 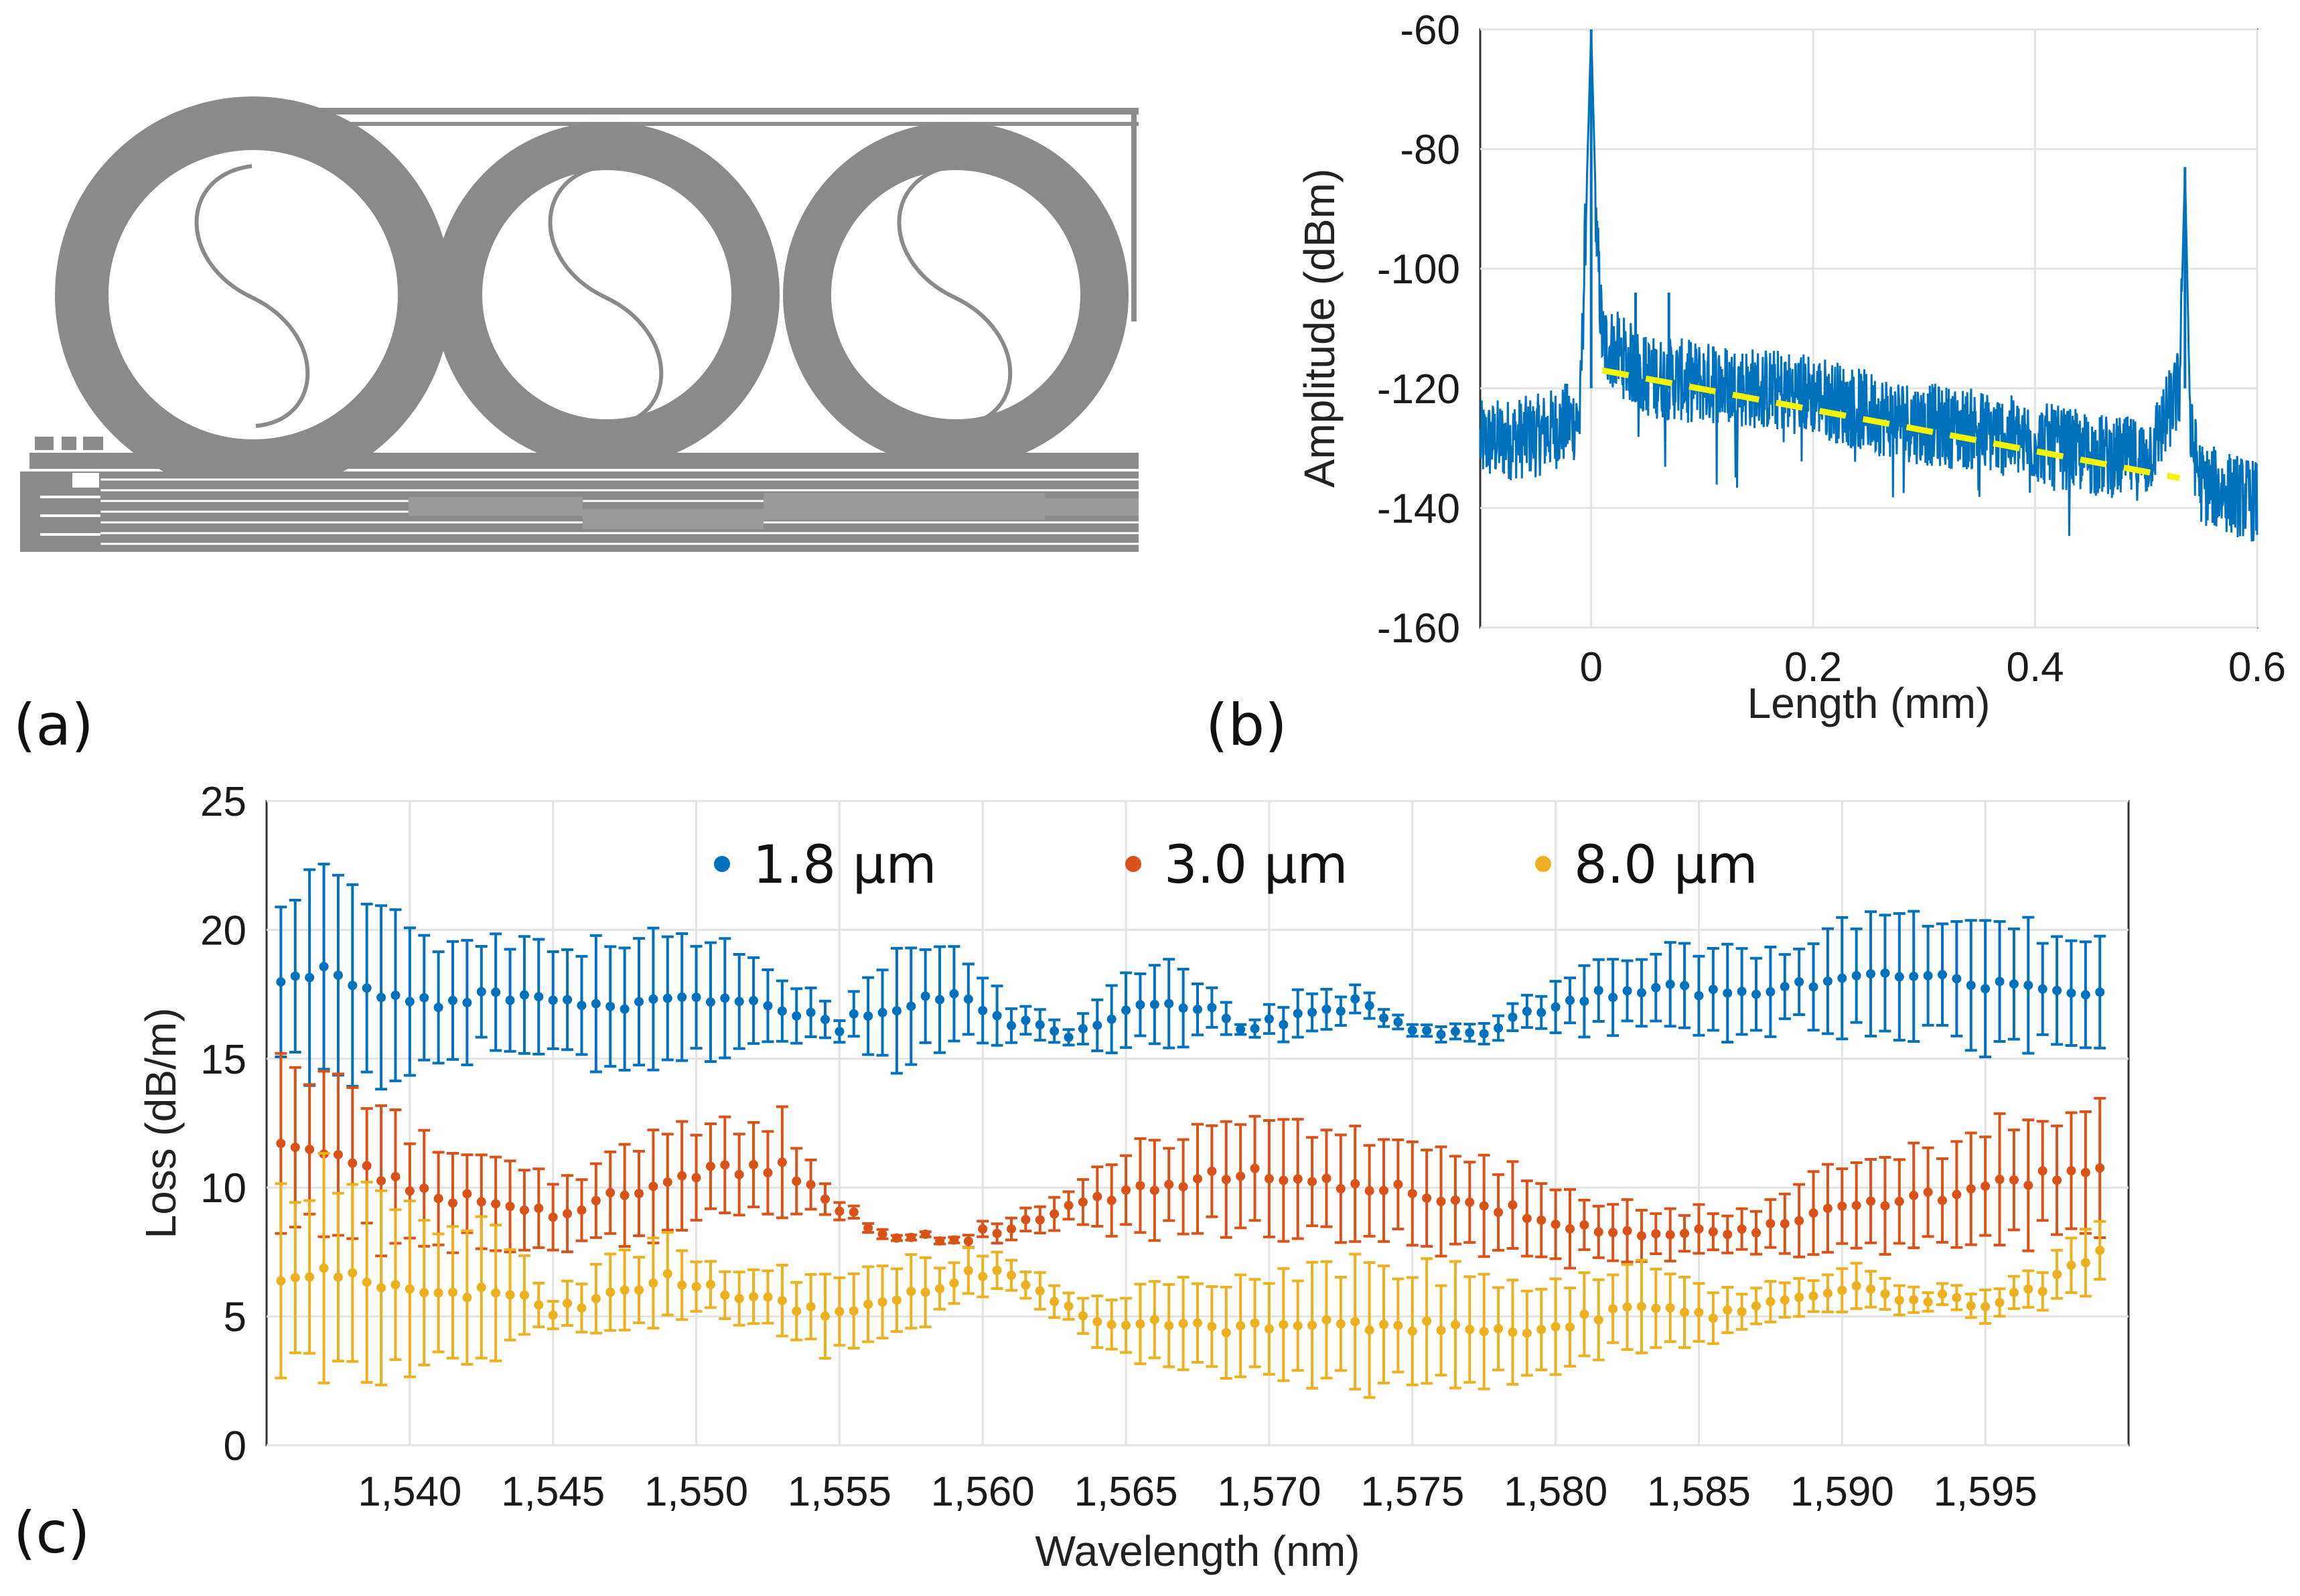 What do you see at coordinates (223, 1188) in the screenshot?
I see `panel-c-y-tick-label: 10` at bounding box center [223, 1188].